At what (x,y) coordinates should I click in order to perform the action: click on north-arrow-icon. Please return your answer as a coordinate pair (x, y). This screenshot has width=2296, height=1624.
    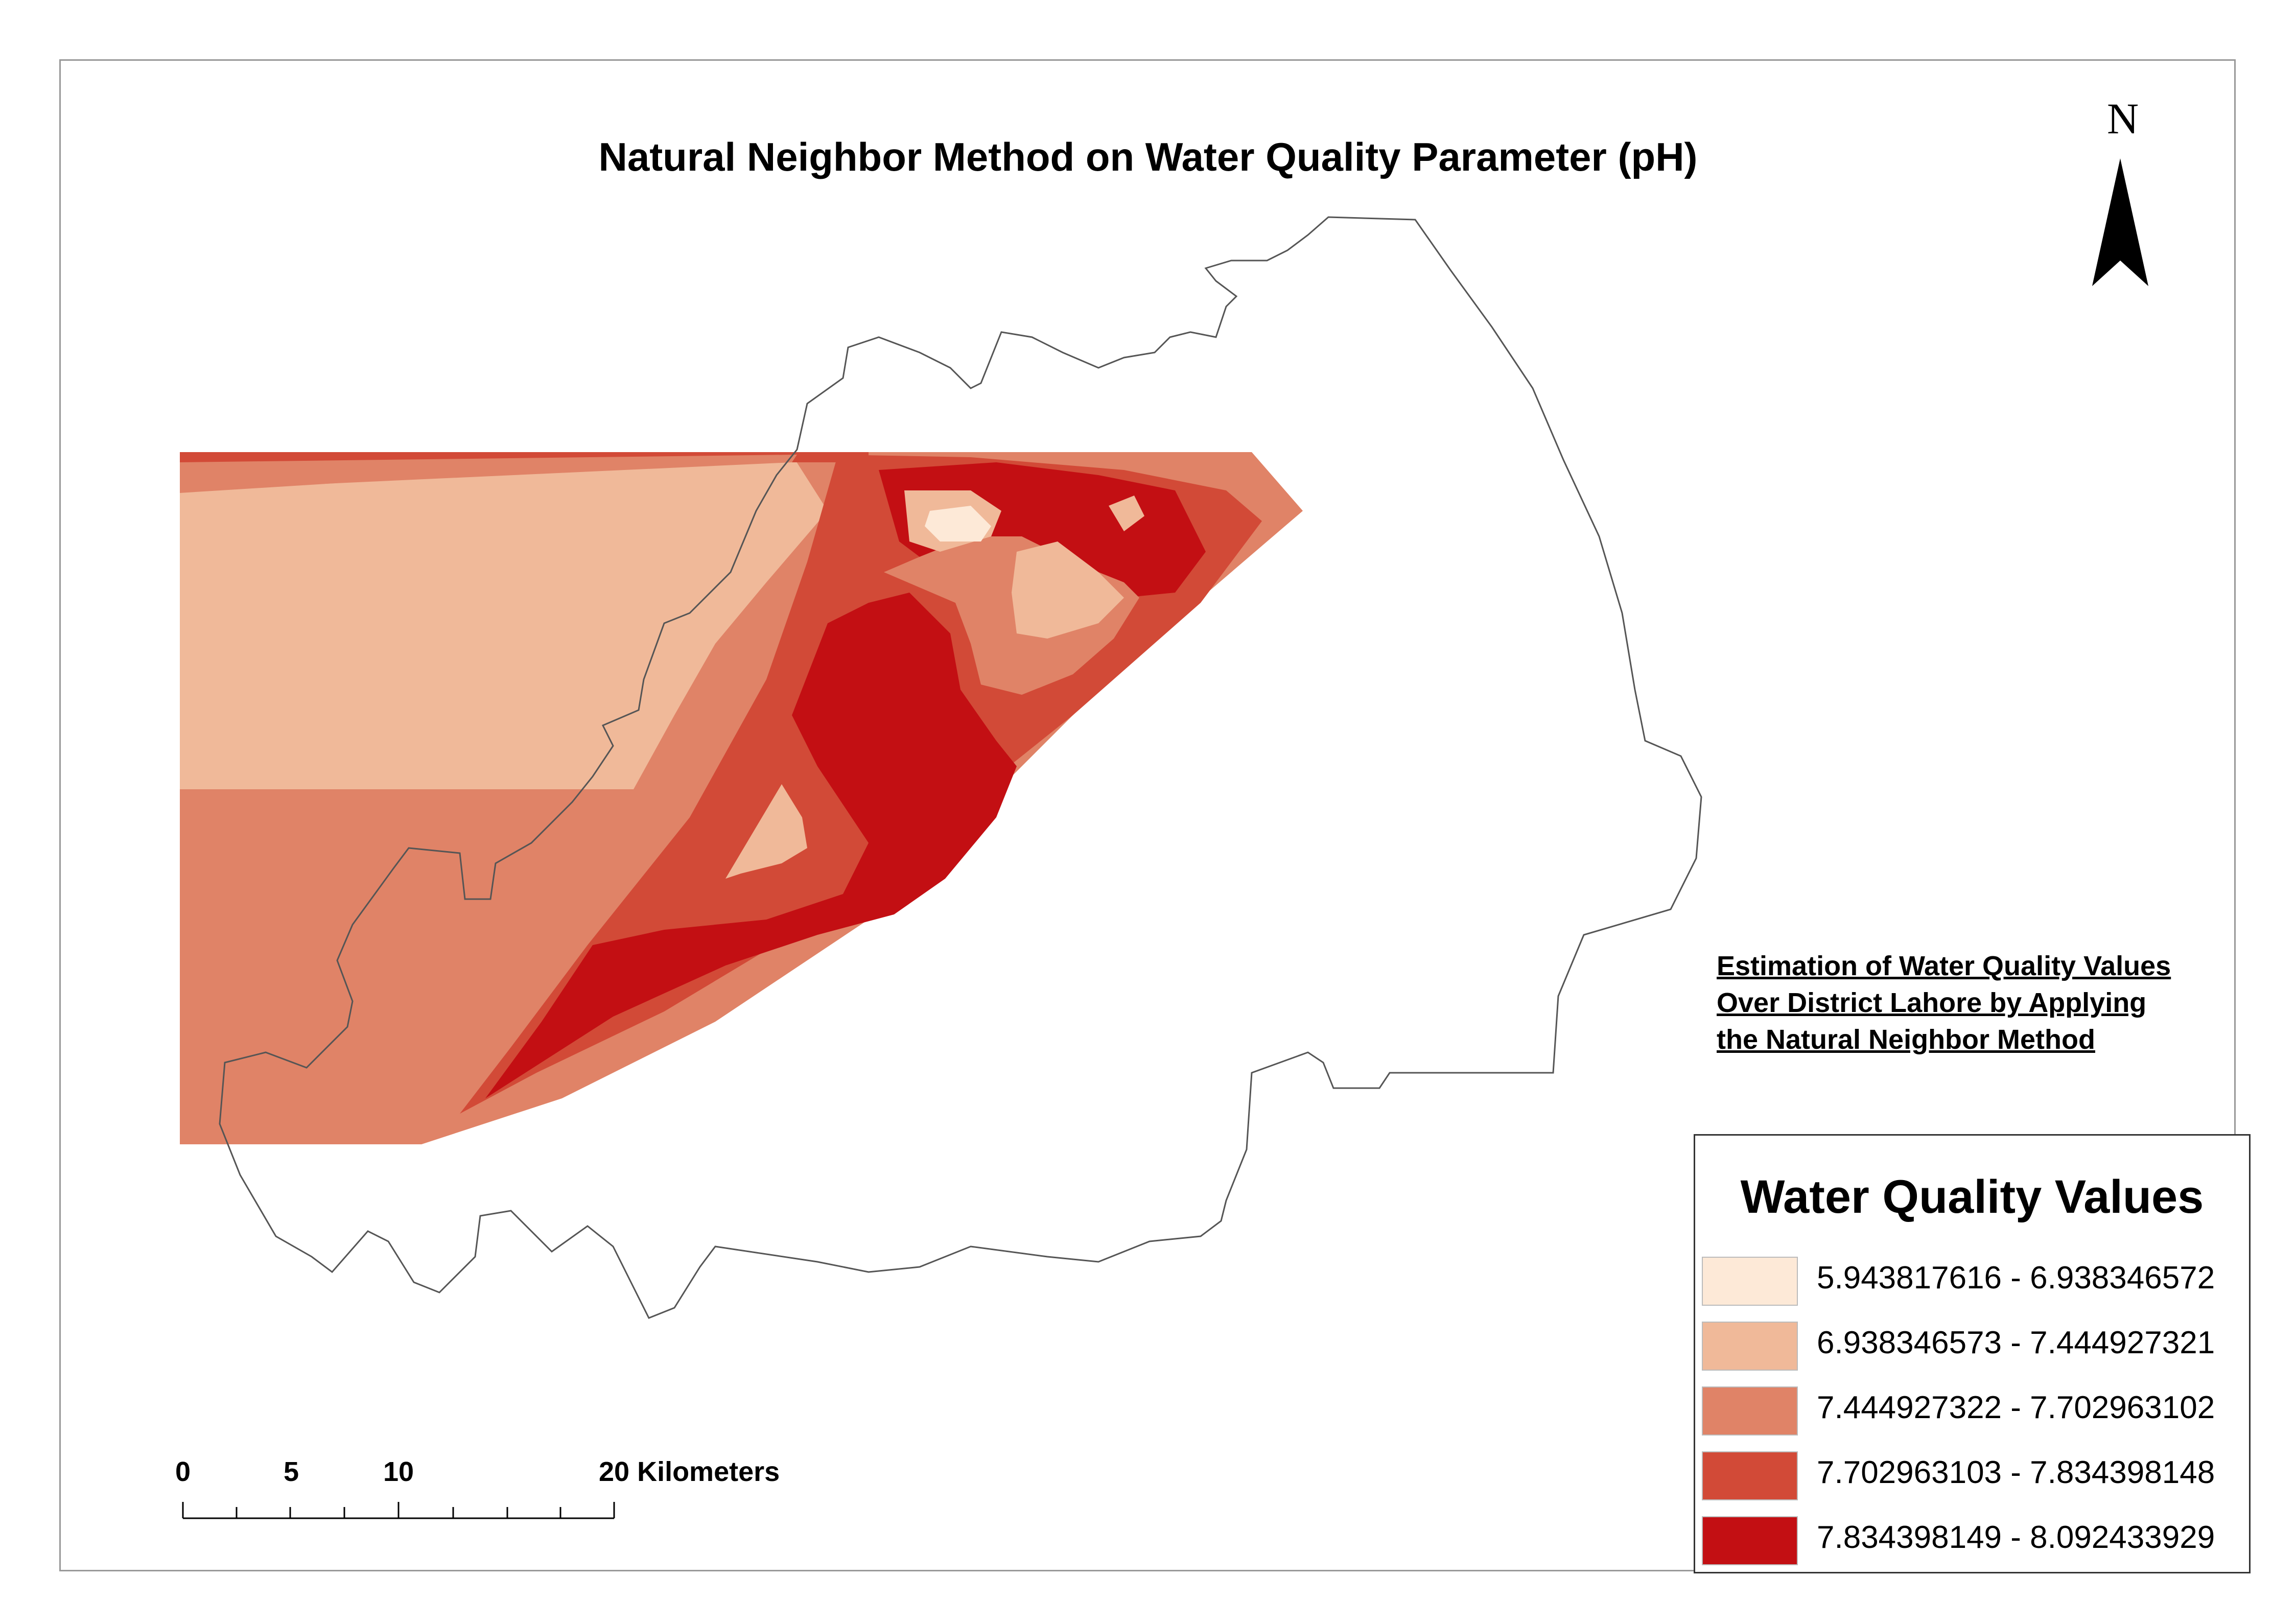
    Looking at the image, I should click on (2120, 222).